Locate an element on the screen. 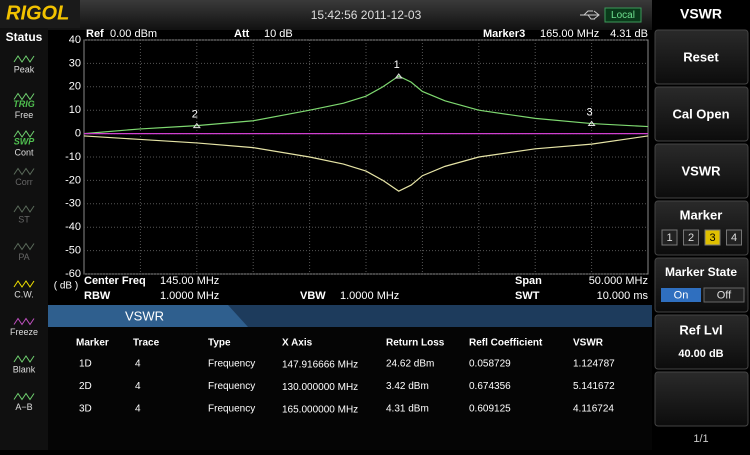 This screenshot has height=455, width=750. unit-label: ( dB ) is located at coordinates (66, 286).